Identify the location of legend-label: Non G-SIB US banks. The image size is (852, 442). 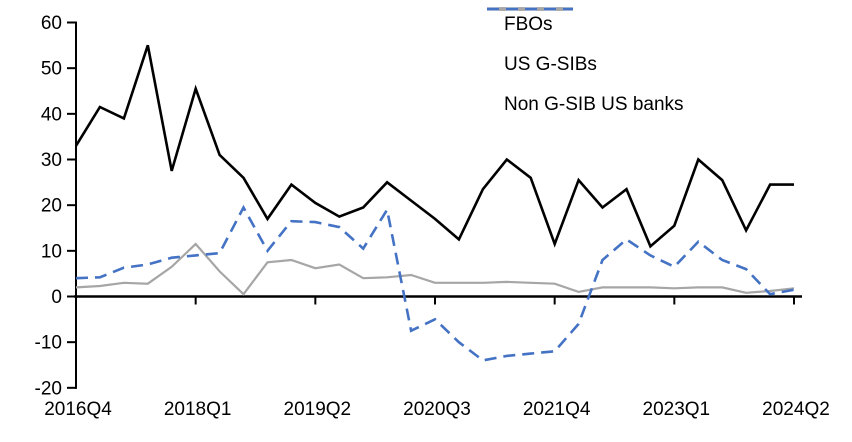
(594, 104).